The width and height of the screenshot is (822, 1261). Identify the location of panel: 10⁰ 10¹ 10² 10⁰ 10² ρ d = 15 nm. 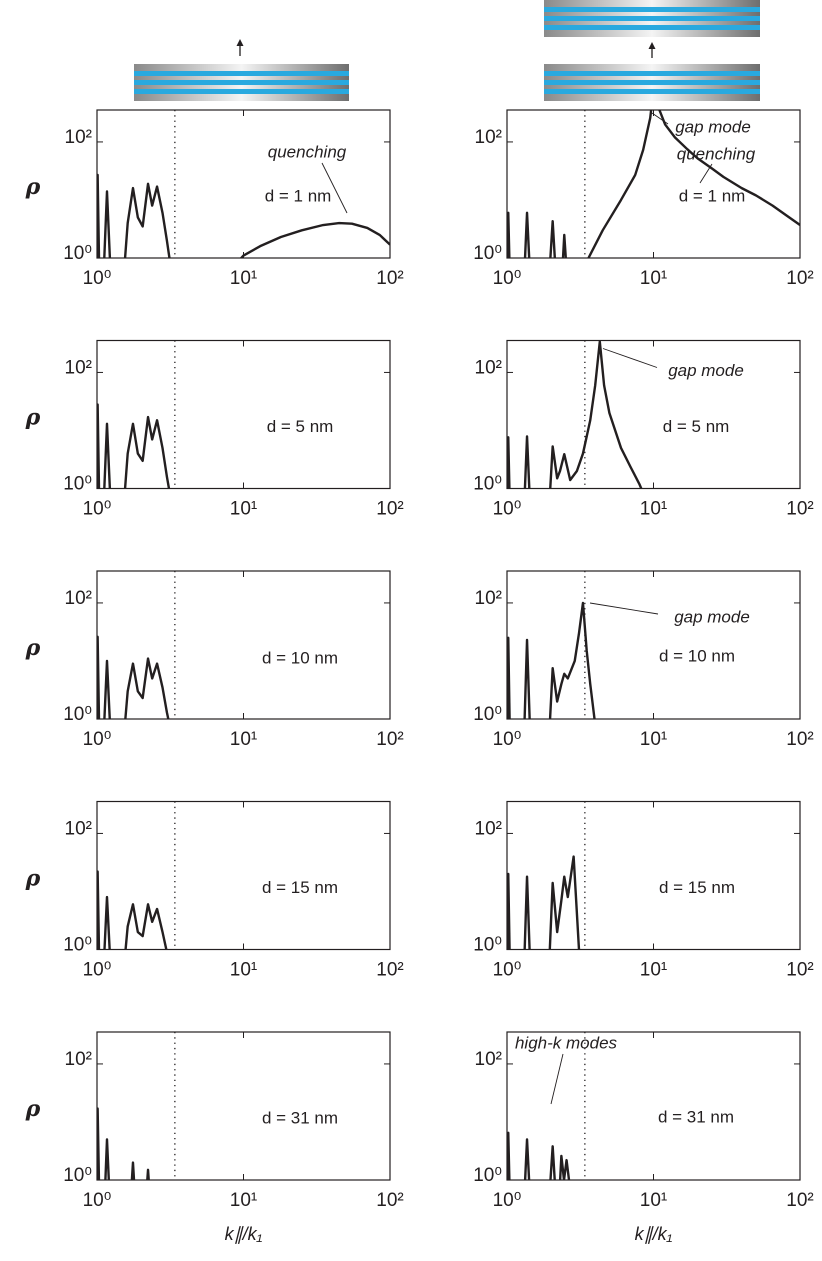
(214, 890).